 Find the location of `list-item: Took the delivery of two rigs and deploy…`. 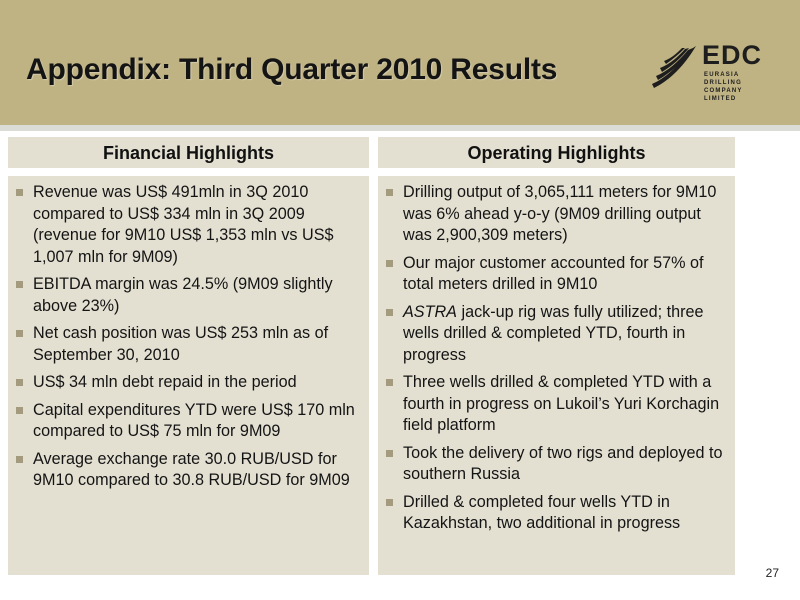

list-item: Took the delivery of two rigs and deploy… is located at coordinates (557, 464).